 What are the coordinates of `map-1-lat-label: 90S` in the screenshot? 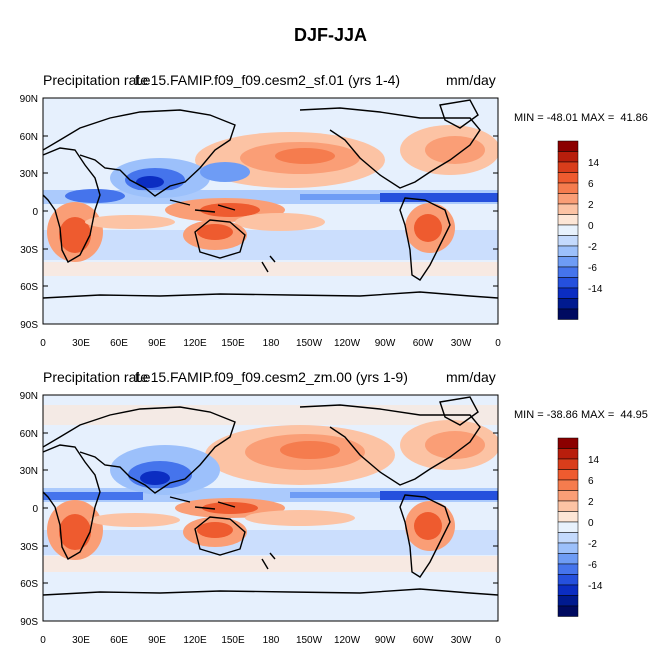 It's located at (29, 325).